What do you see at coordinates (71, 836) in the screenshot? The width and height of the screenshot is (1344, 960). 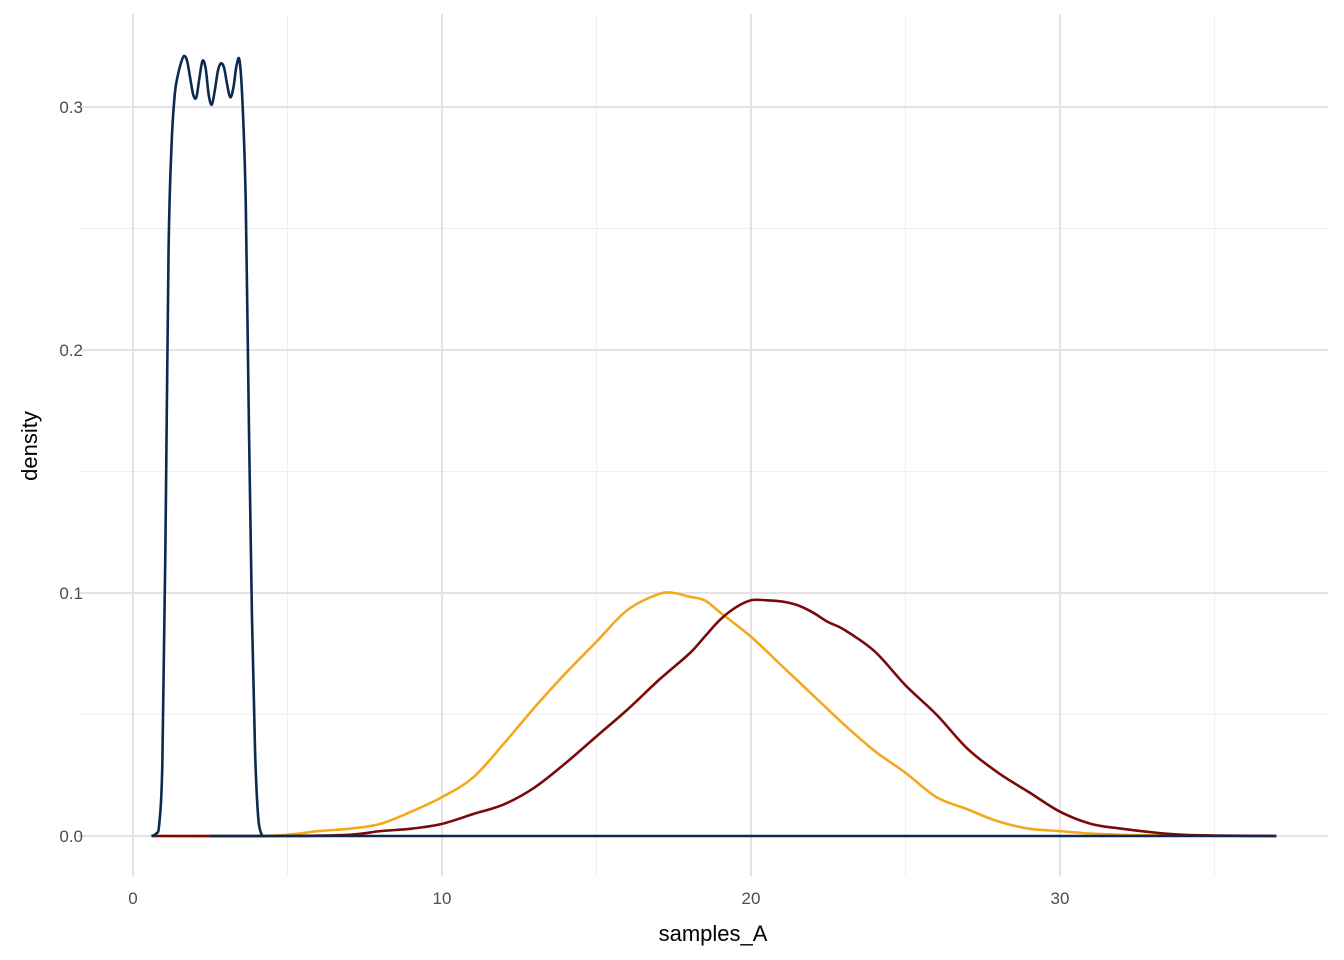 I see `y-tick-label: 0.0` at bounding box center [71, 836].